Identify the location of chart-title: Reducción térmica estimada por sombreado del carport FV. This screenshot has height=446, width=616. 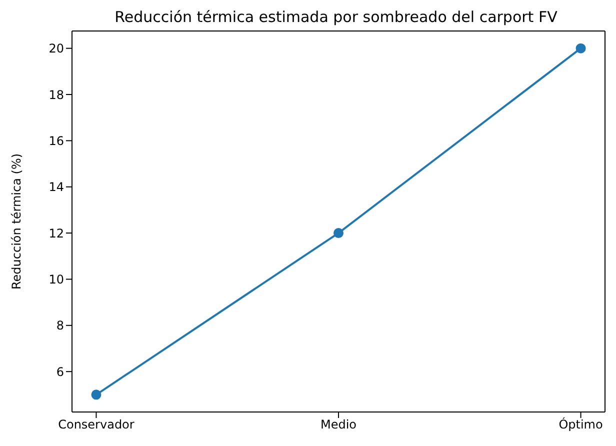
(336, 18).